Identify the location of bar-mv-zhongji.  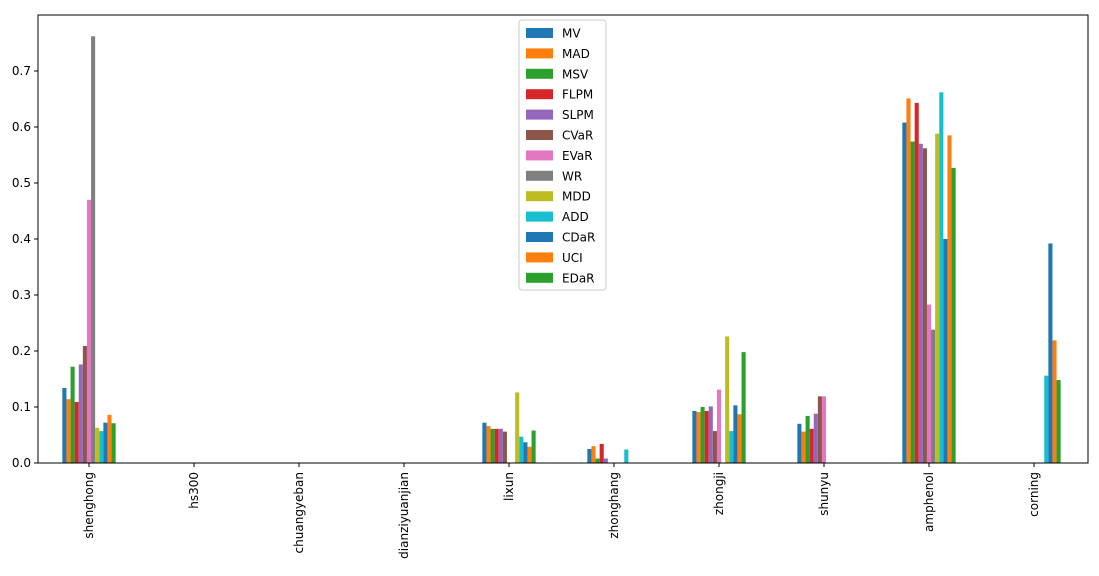
(694, 436).